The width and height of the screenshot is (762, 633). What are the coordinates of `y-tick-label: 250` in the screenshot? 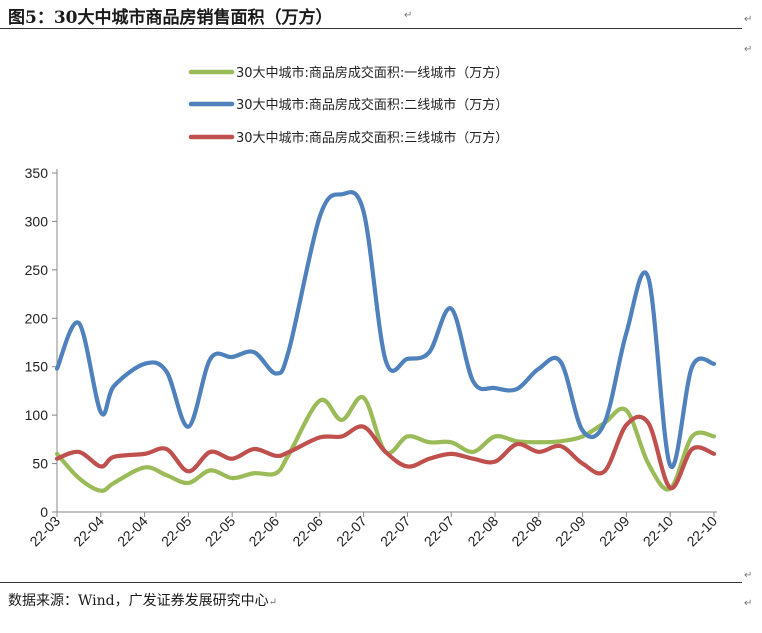 It's located at (37, 270).